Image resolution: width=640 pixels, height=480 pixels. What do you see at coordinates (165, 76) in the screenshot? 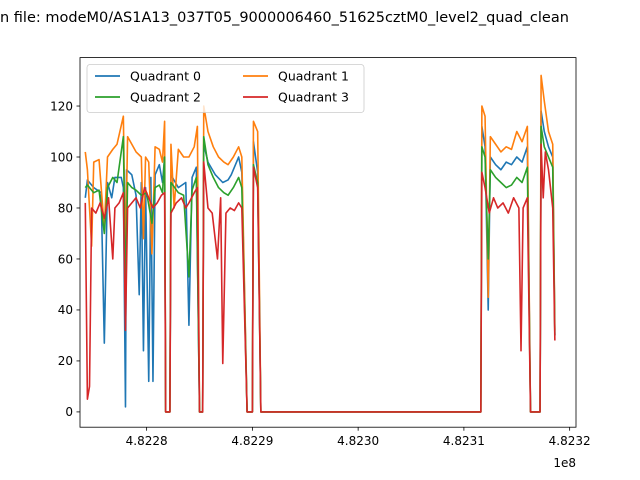
I see `legend-label-quadrant-0: Quadrant 0` at bounding box center [165, 76].